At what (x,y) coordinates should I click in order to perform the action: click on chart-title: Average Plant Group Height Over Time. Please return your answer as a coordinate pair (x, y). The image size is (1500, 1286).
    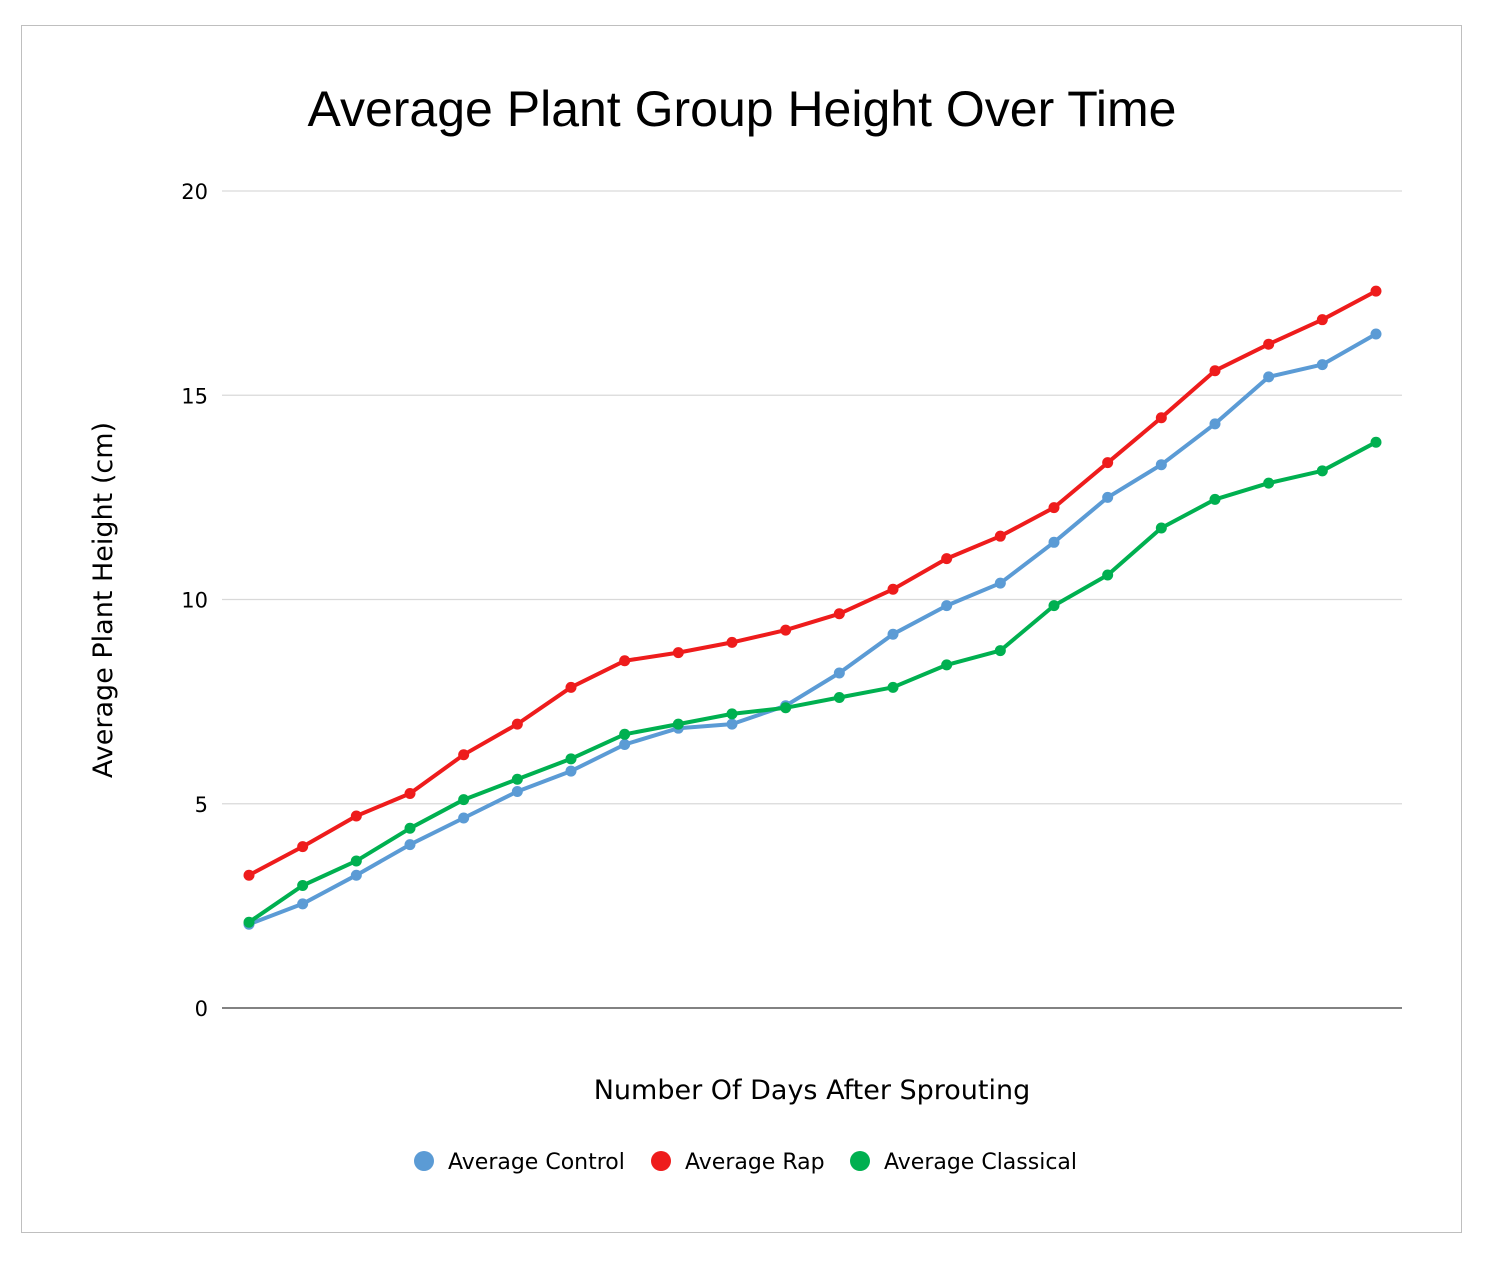
    Looking at the image, I should click on (742, 109).